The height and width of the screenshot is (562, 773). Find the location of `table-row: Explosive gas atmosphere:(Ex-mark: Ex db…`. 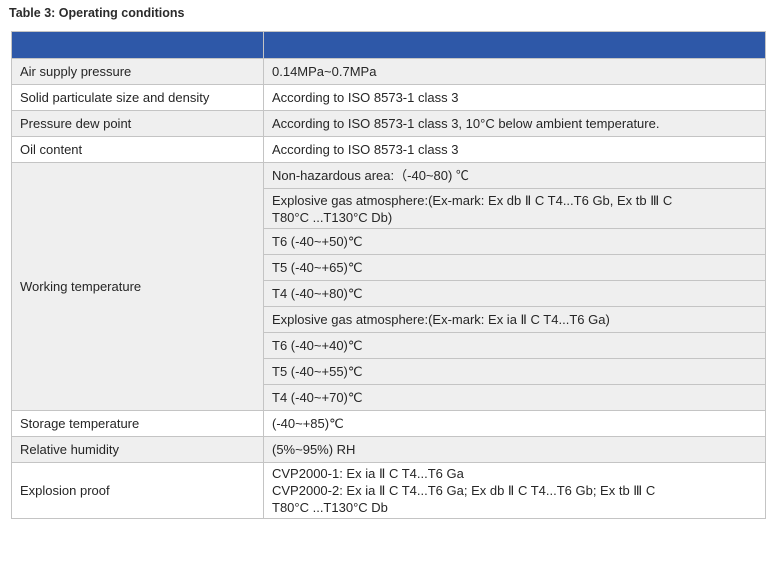

table-row: Explosive gas atmosphere:(Ex-mark: Ex db… is located at coordinates (389, 208).